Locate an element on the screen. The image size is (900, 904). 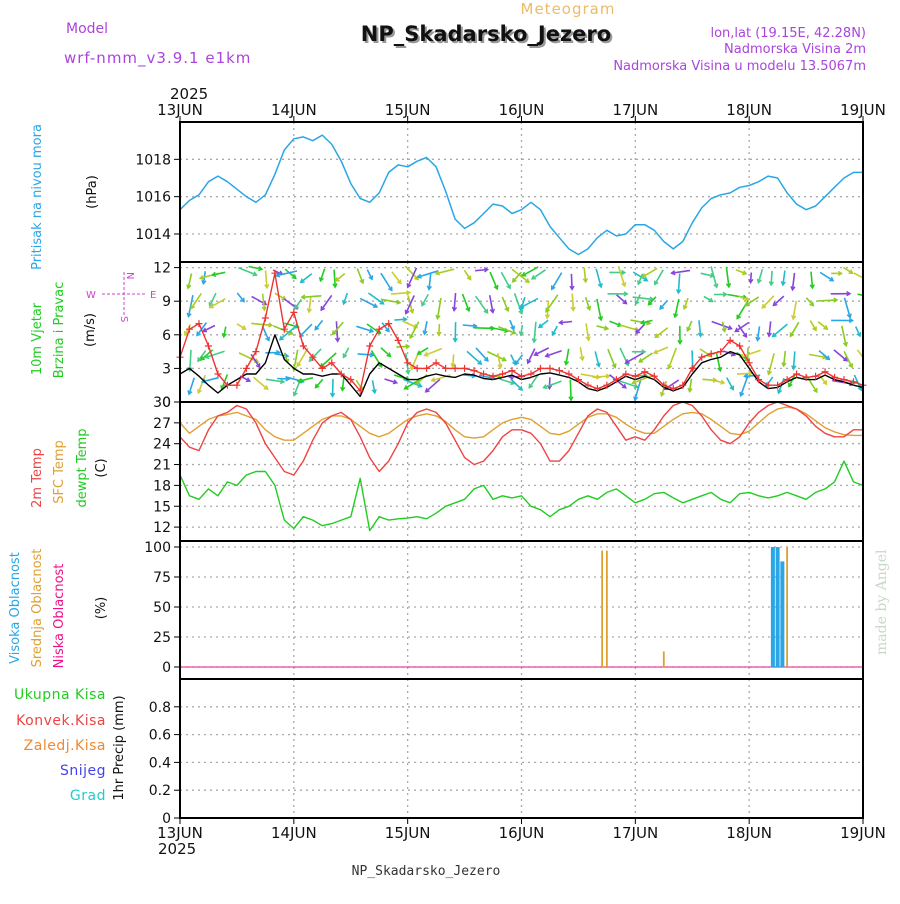
y-tick-label: 1018 is located at coordinates (153, 160).